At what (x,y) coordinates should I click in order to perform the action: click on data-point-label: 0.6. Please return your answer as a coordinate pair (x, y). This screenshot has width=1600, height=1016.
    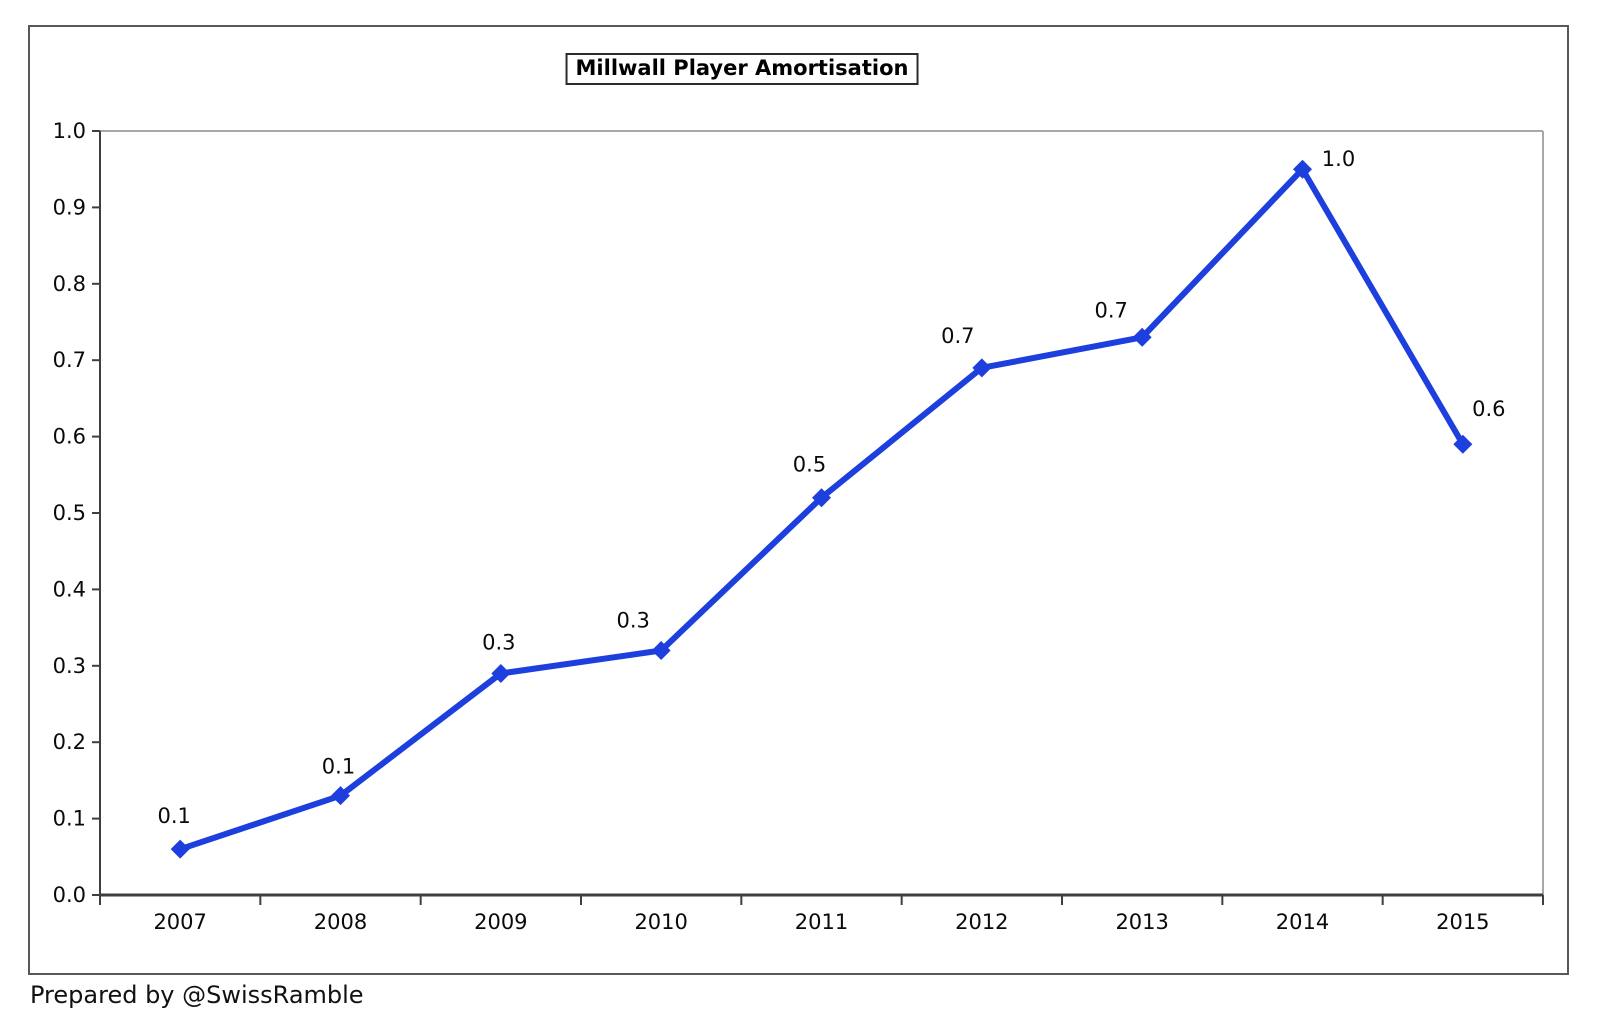
    Looking at the image, I should click on (1488, 409).